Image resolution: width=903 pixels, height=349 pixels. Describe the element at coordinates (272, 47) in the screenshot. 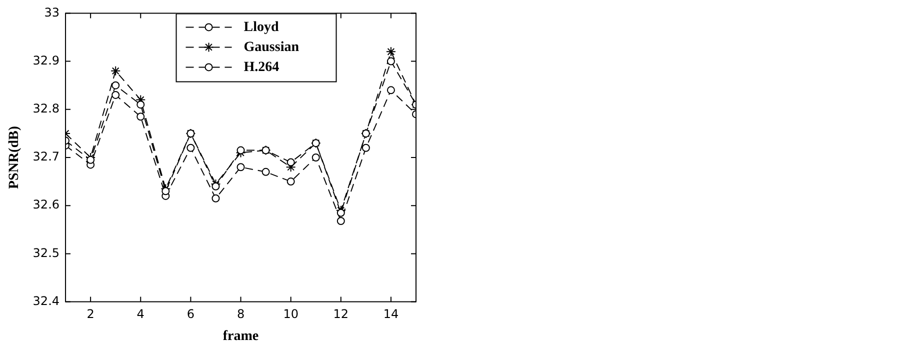

I see `legend-label: Gaussian` at that location.